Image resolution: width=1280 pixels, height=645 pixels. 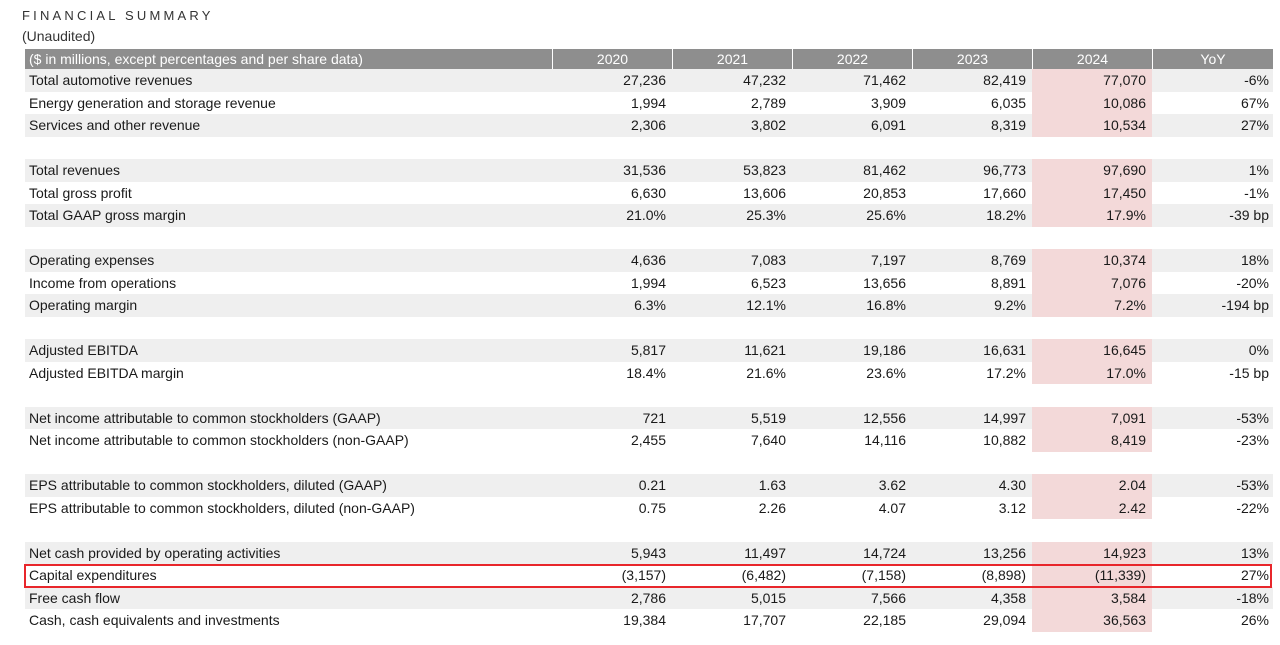 What do you see at coordinates (1092, 215) in the screenshot?
I see `value-2024: 17.9%` at bounding box center [1092, 215].